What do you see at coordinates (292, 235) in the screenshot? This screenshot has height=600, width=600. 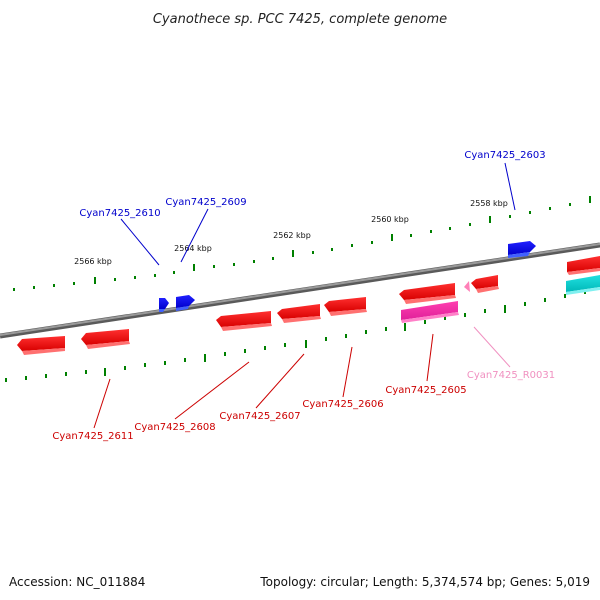 I see `scale-label: 2562 kbp` at bounding box center [292, 235].